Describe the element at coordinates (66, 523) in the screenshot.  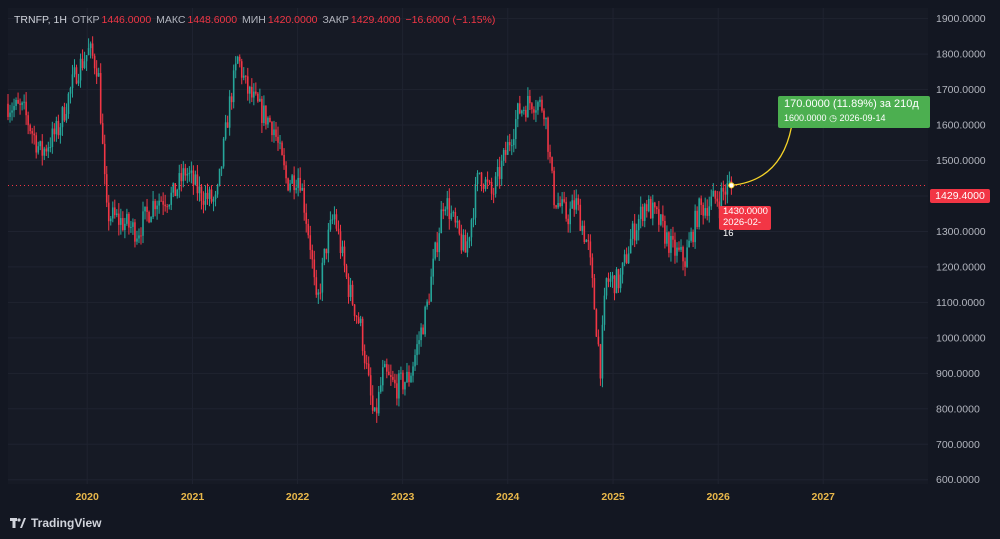
I see `brand-name: TradingView` at that location.